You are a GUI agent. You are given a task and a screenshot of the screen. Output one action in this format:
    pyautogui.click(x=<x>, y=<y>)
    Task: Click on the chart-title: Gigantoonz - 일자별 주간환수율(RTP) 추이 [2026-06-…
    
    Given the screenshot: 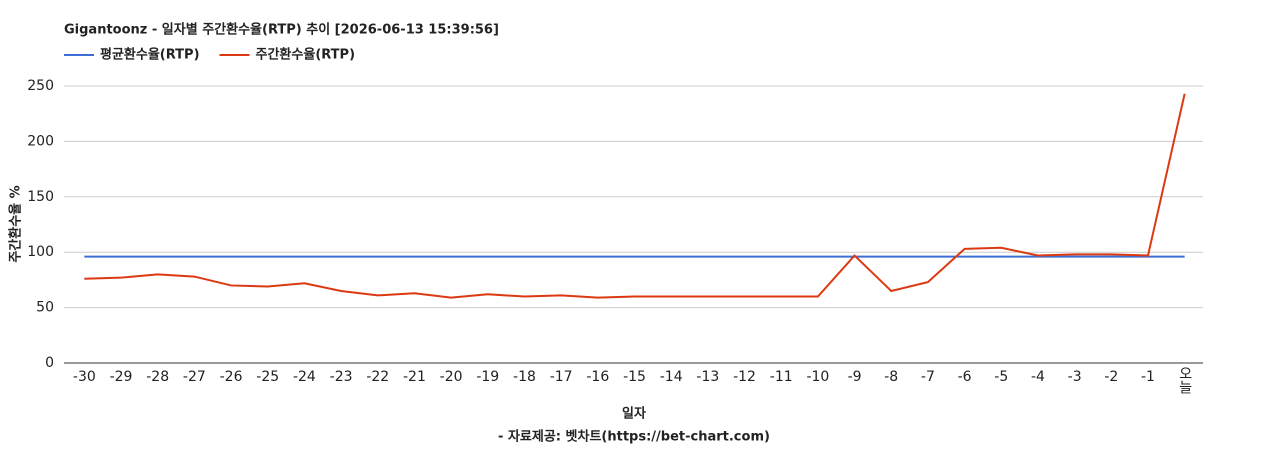 What is the action you would take?
    pyautogui.click(x=281, y=30)
    